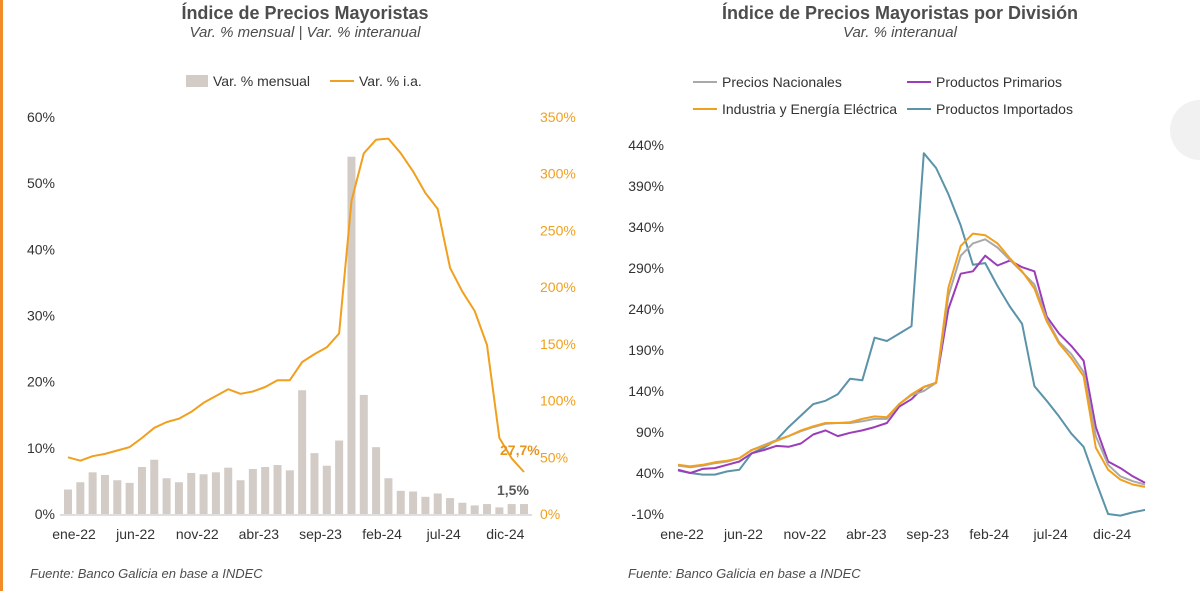 Image resolution: width=1200 pixels, height=591 pixels. What do you see at coordinates (41, 183) in the screenshot?
I see `y-left-tick-label: 50%` at bounding box center [41, 183].